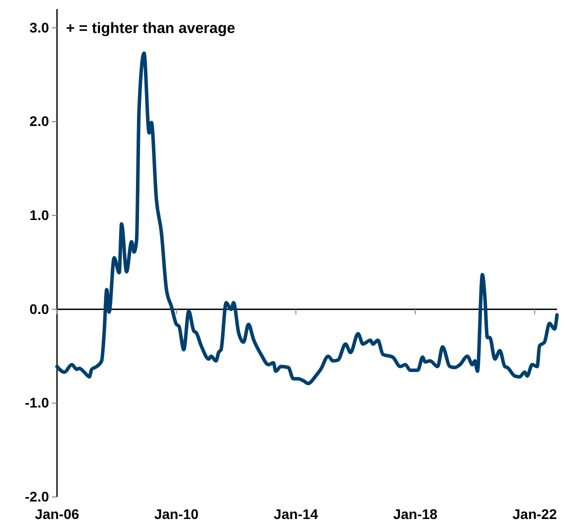  I want to click on x-tick-label: Jan-10, so click(176, 514).